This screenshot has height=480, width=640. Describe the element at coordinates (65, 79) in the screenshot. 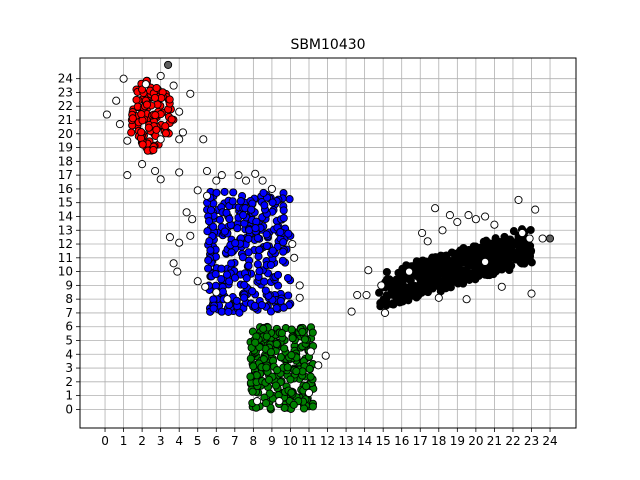

I see `y-tick-label: 24` at that location.